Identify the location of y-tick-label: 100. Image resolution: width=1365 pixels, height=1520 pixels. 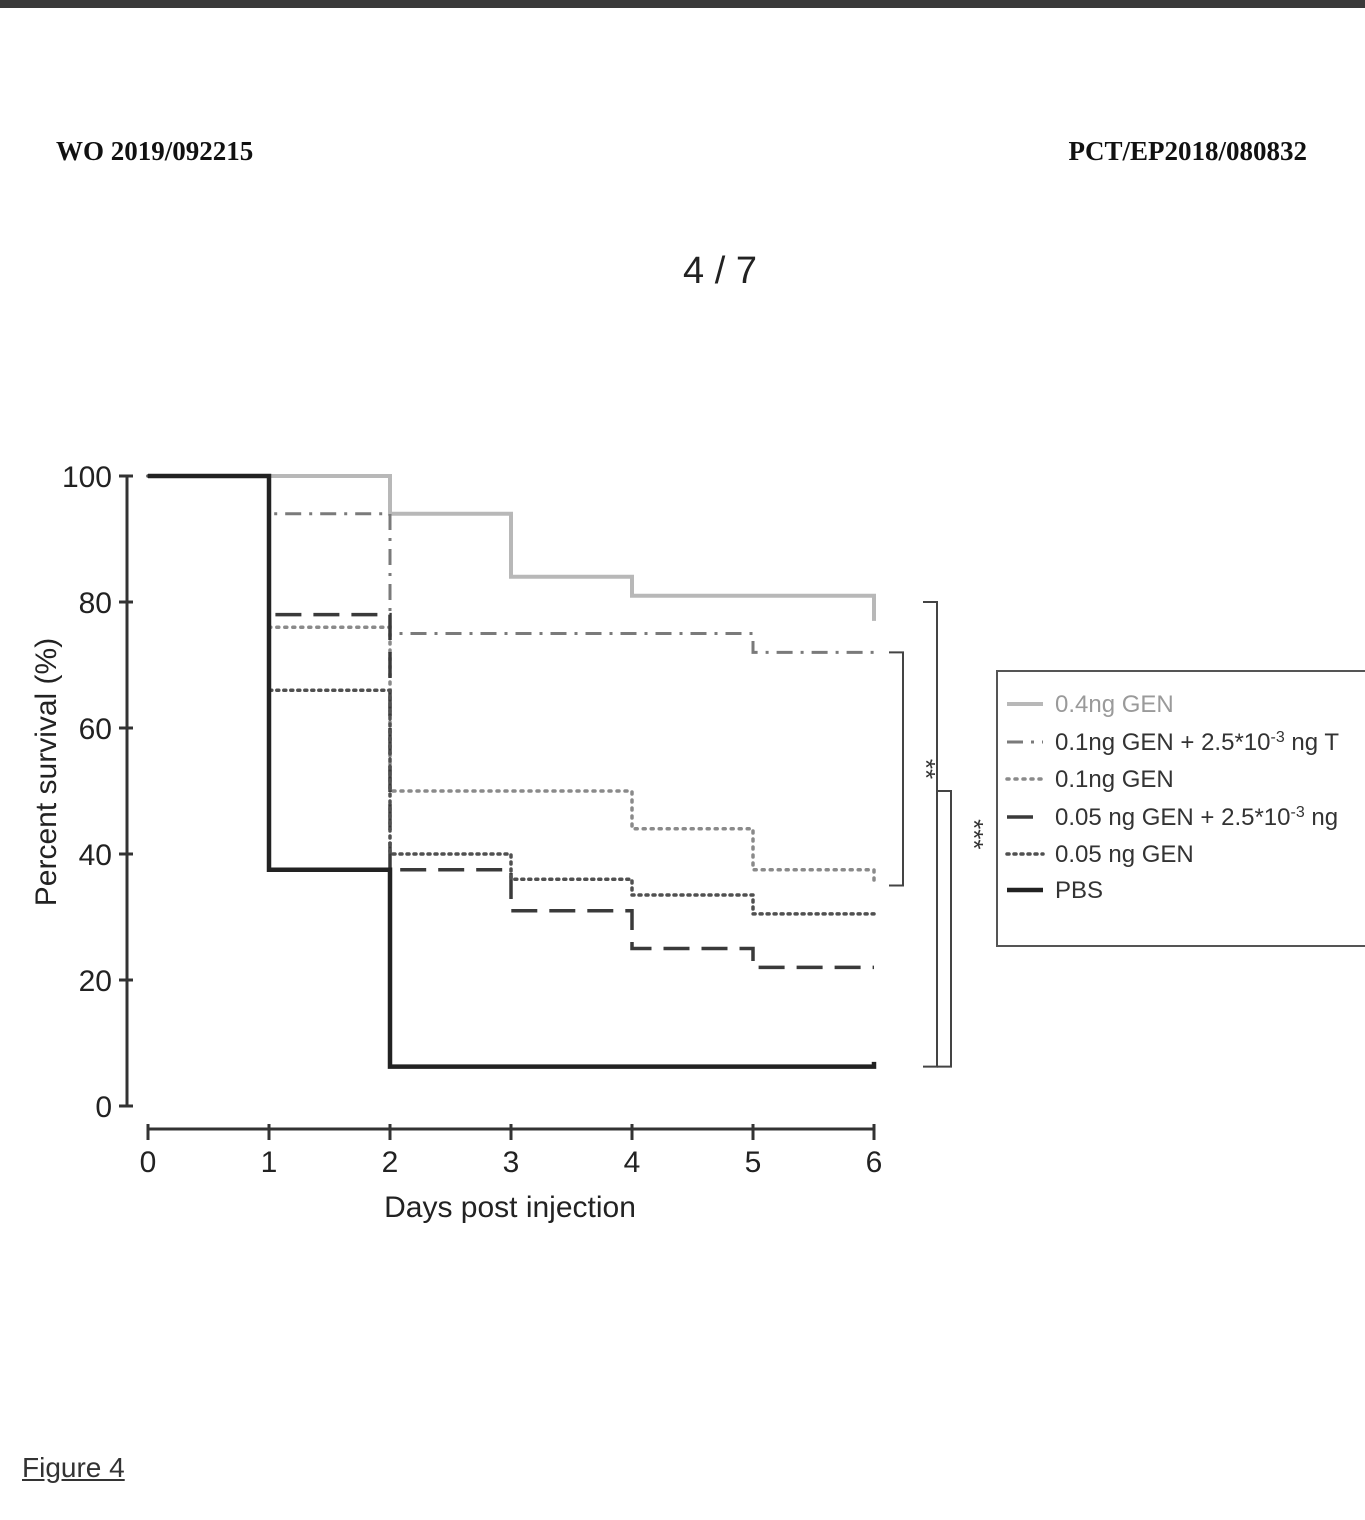
(87, 477).